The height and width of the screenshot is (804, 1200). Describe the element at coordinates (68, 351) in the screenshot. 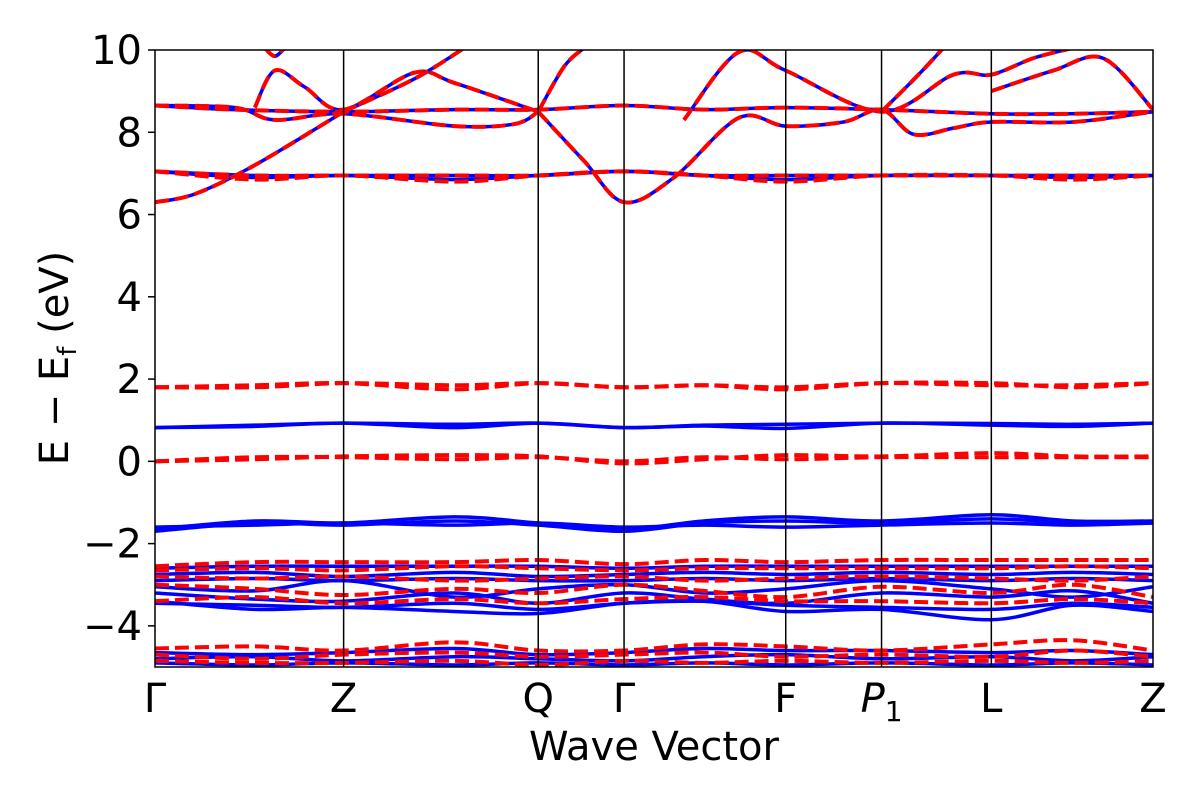

I see `y-axis-label-sub: f` at that location.